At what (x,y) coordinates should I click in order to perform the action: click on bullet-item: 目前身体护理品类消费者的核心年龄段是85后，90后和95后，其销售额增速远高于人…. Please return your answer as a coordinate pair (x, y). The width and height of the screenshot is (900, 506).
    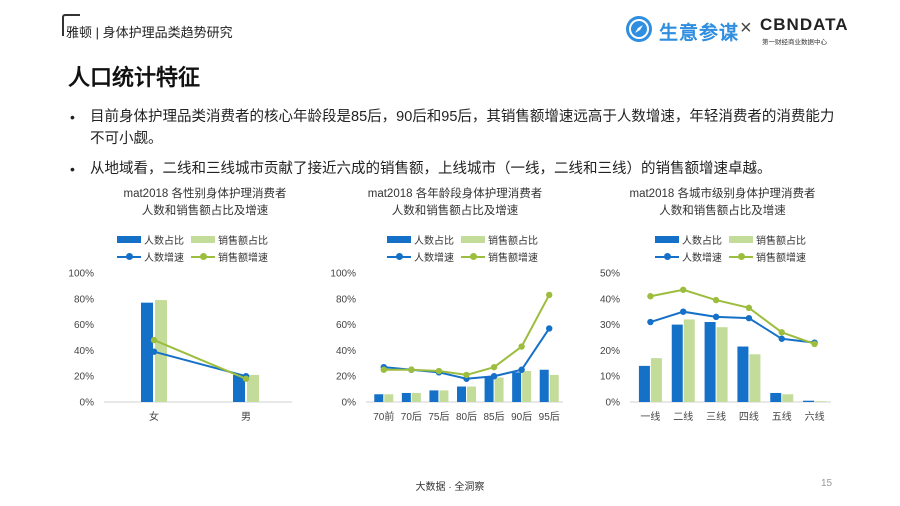
    Looking at the image, I should click on (455, 128).